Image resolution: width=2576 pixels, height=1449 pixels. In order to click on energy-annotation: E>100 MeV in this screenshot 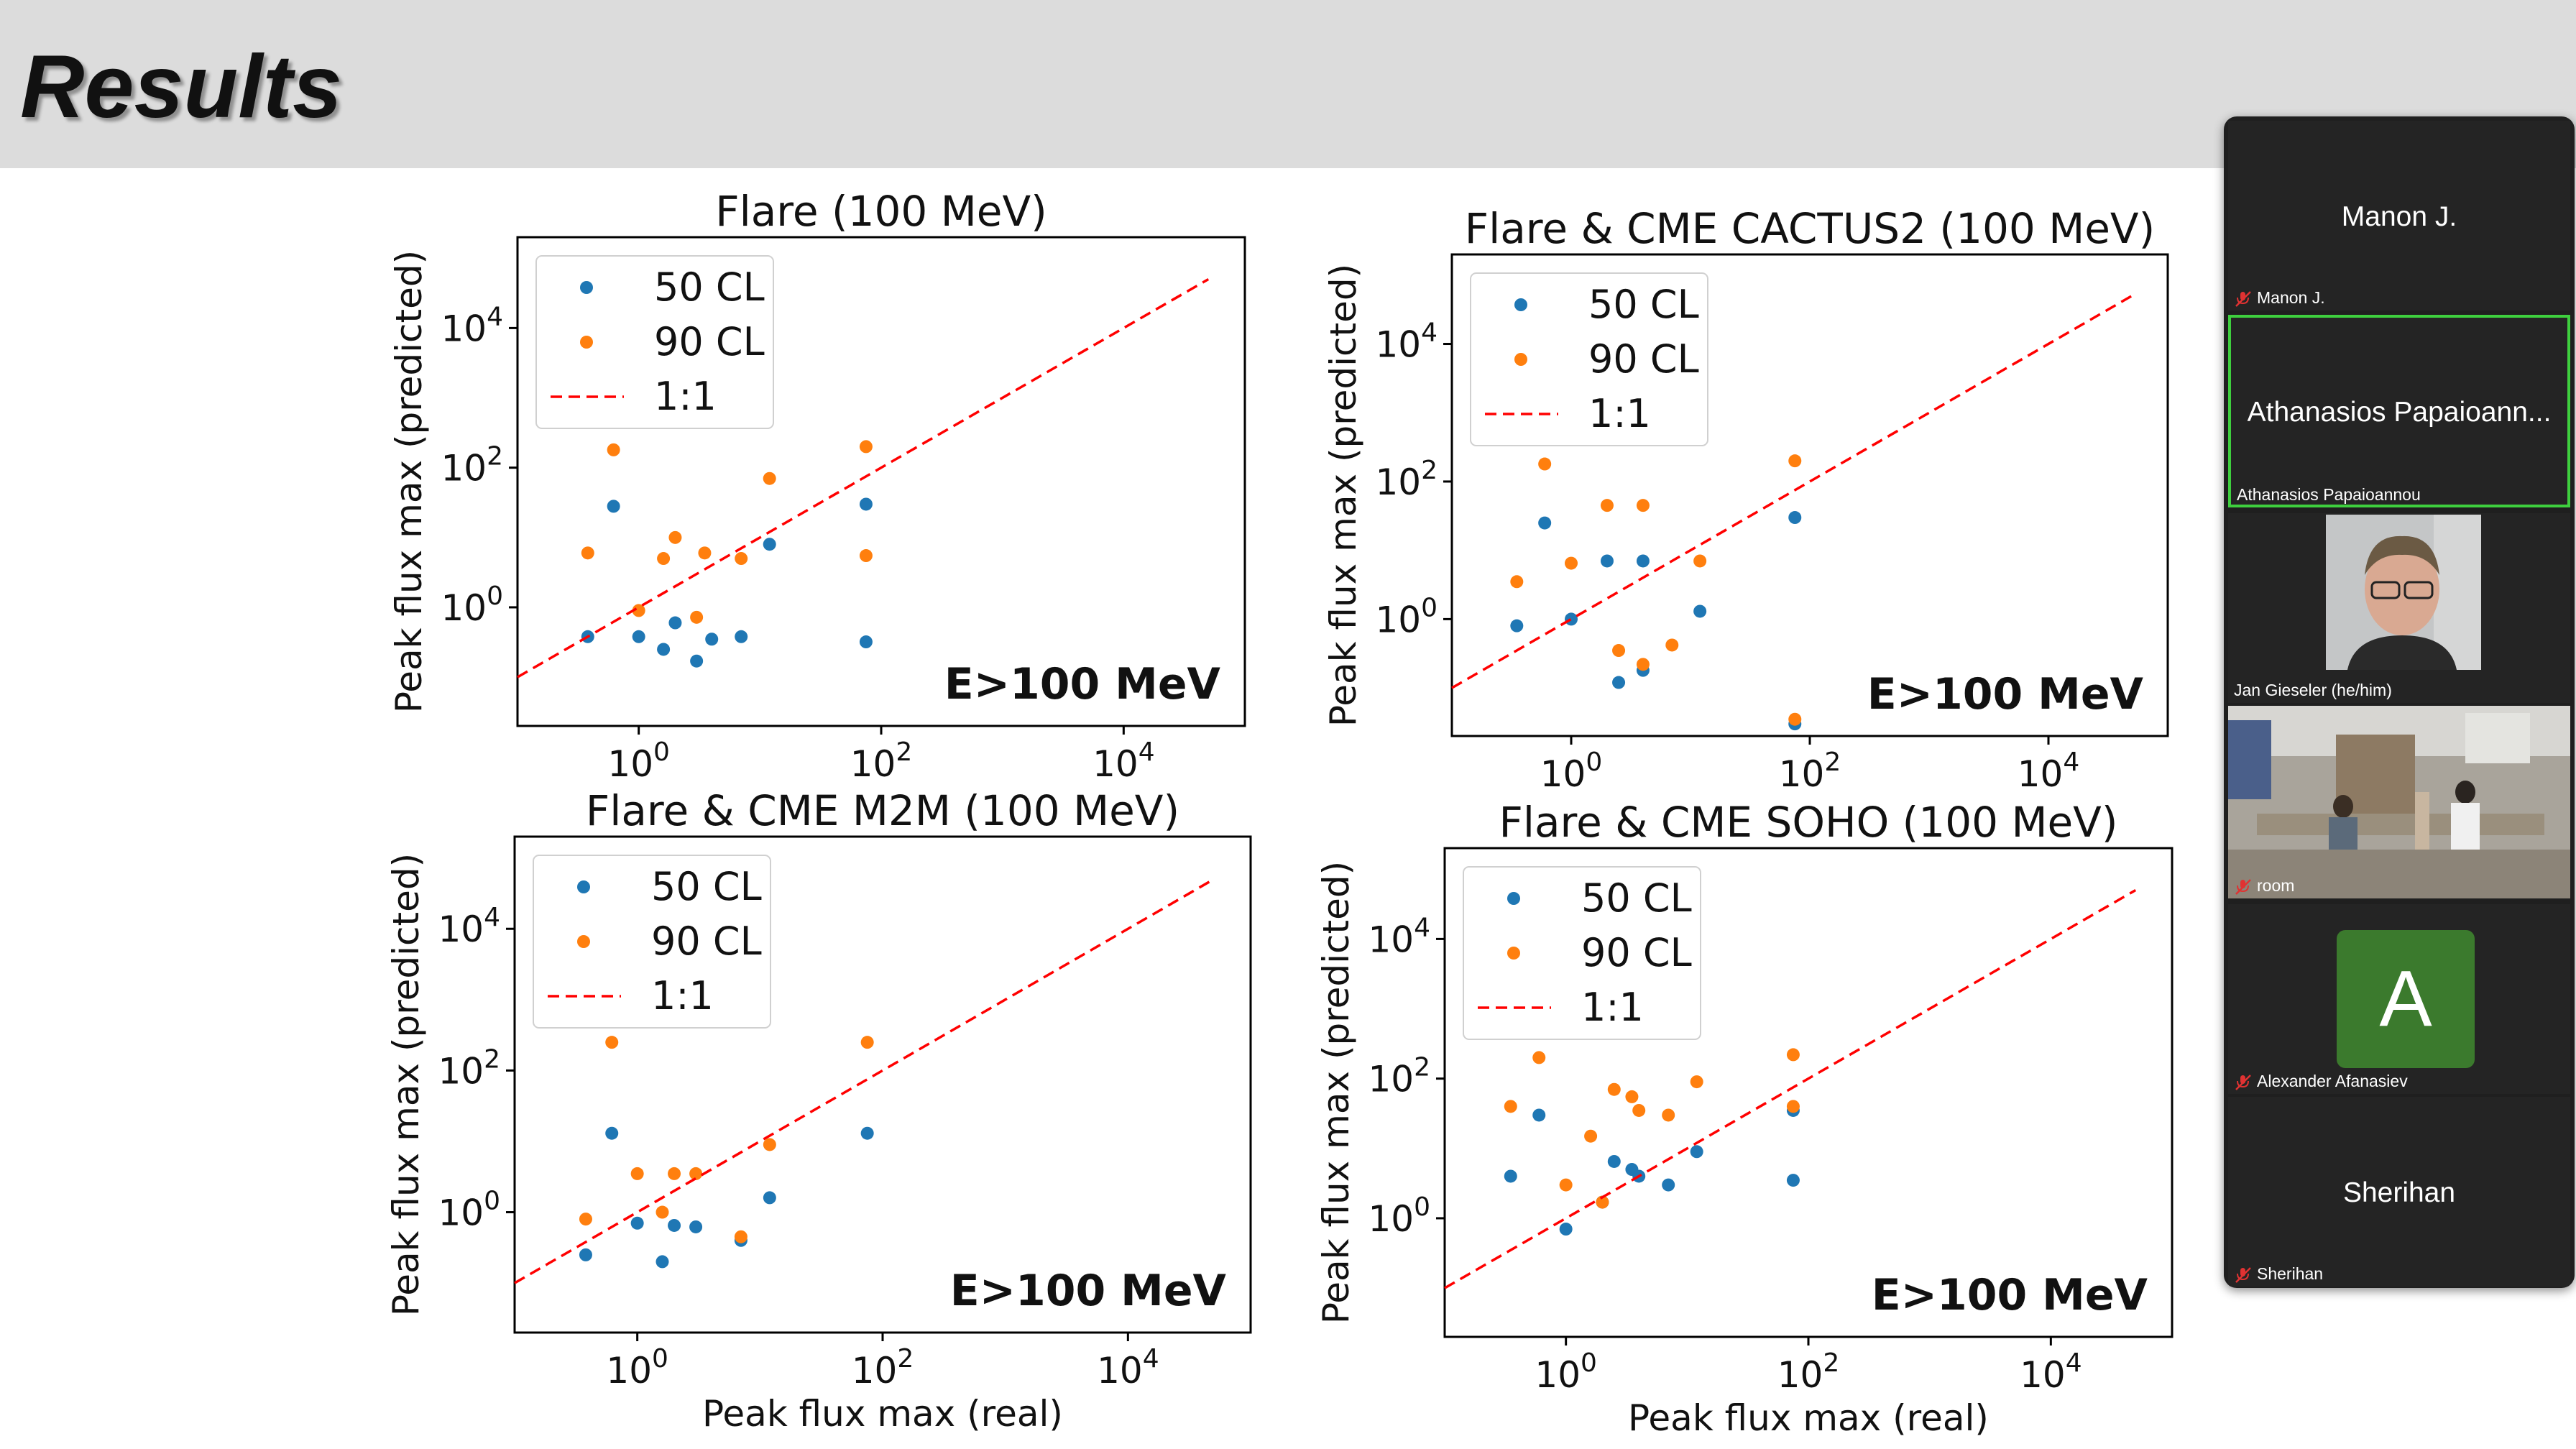, I will do `click(2005, 694)`.